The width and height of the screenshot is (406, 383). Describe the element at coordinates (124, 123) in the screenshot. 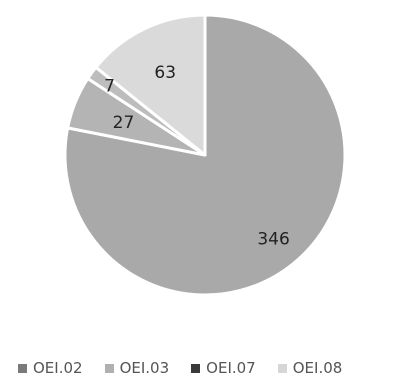

I see `data-label-oei-03: 27` at that location.